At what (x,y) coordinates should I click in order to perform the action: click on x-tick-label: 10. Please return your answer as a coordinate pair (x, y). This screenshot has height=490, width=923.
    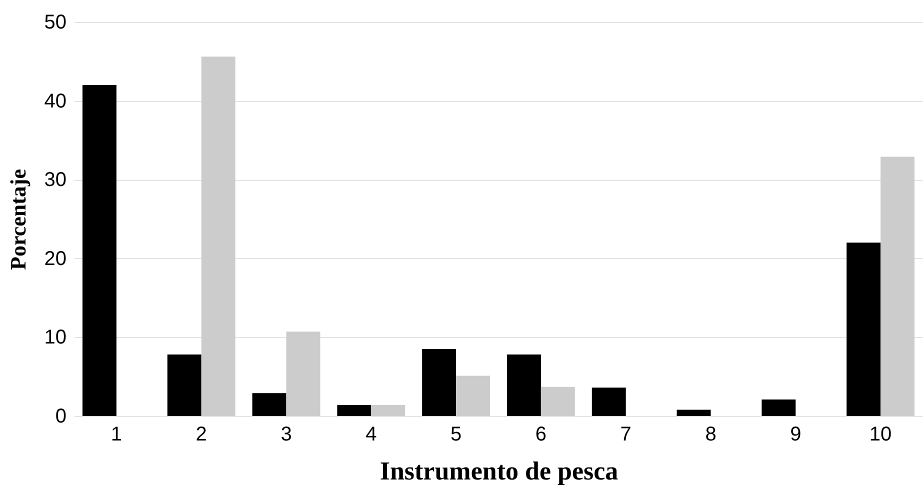
    Looking at the image, I should click on (880, 435).